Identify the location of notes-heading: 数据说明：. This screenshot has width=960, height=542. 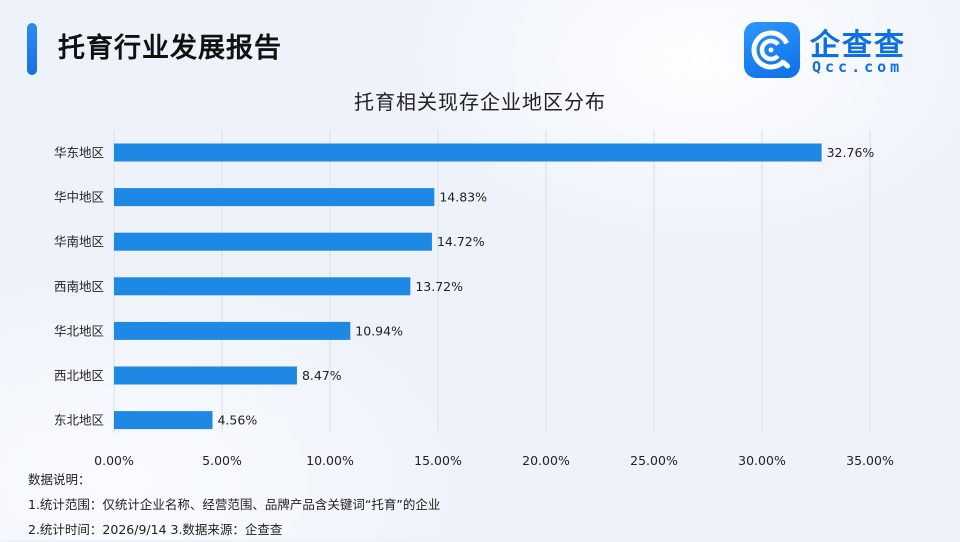
(59, 479).